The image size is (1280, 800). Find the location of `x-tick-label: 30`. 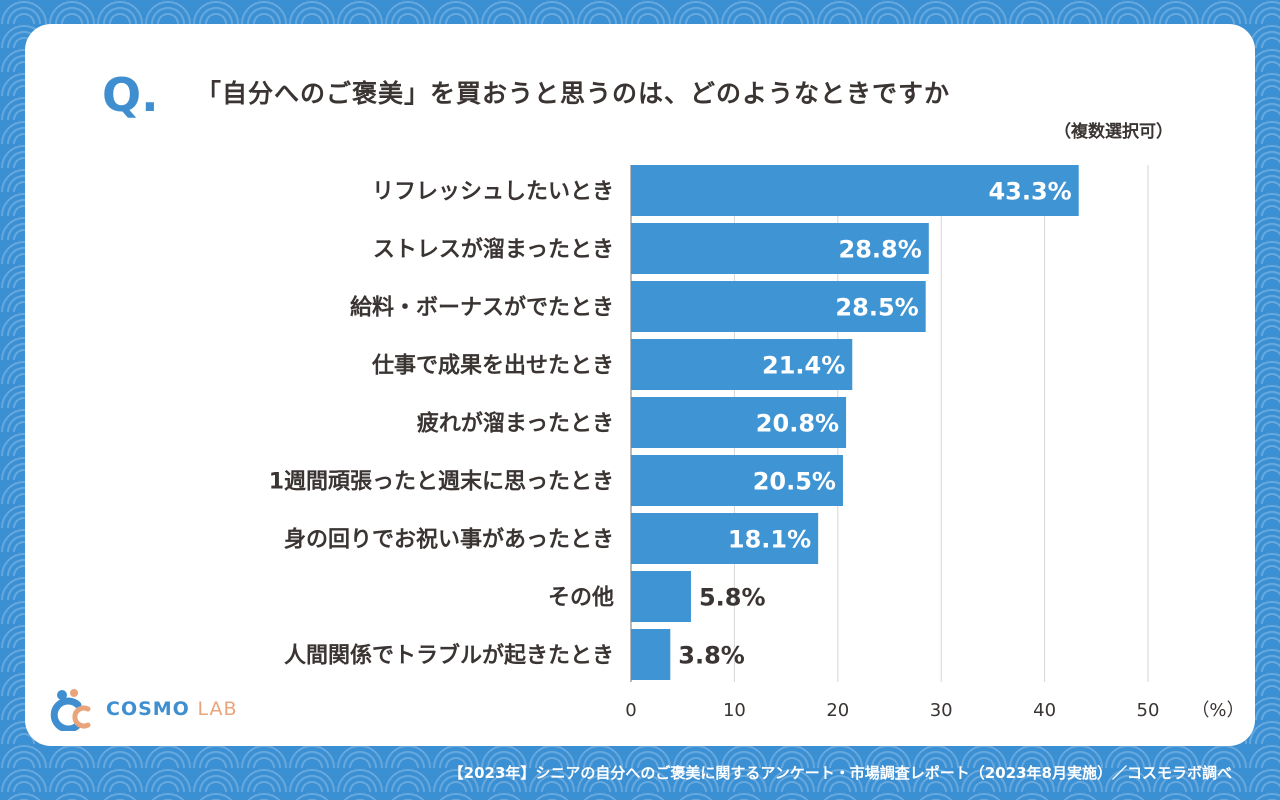

x-tick-label: 30 is located at coordinates (941, 710).